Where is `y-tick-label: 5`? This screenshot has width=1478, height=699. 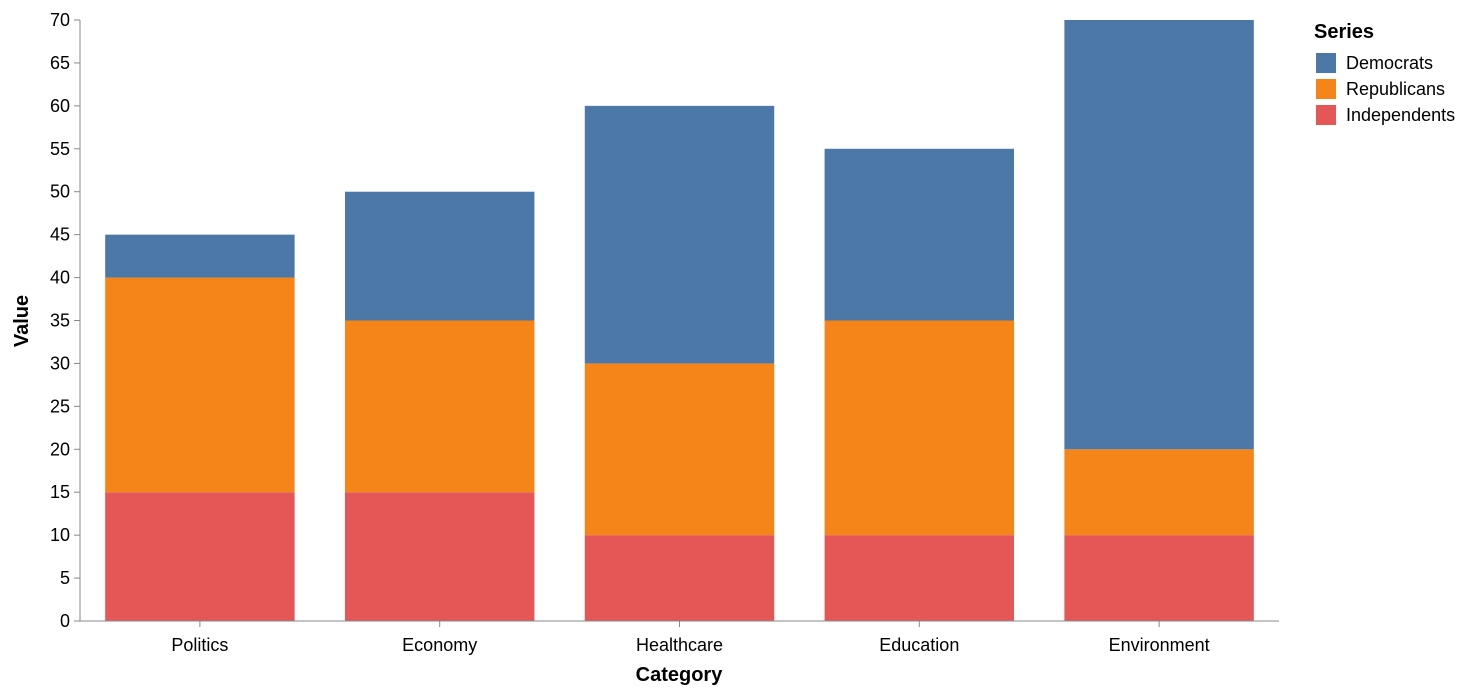 y-tick-label: 5 is located at coordinates (65, 578).